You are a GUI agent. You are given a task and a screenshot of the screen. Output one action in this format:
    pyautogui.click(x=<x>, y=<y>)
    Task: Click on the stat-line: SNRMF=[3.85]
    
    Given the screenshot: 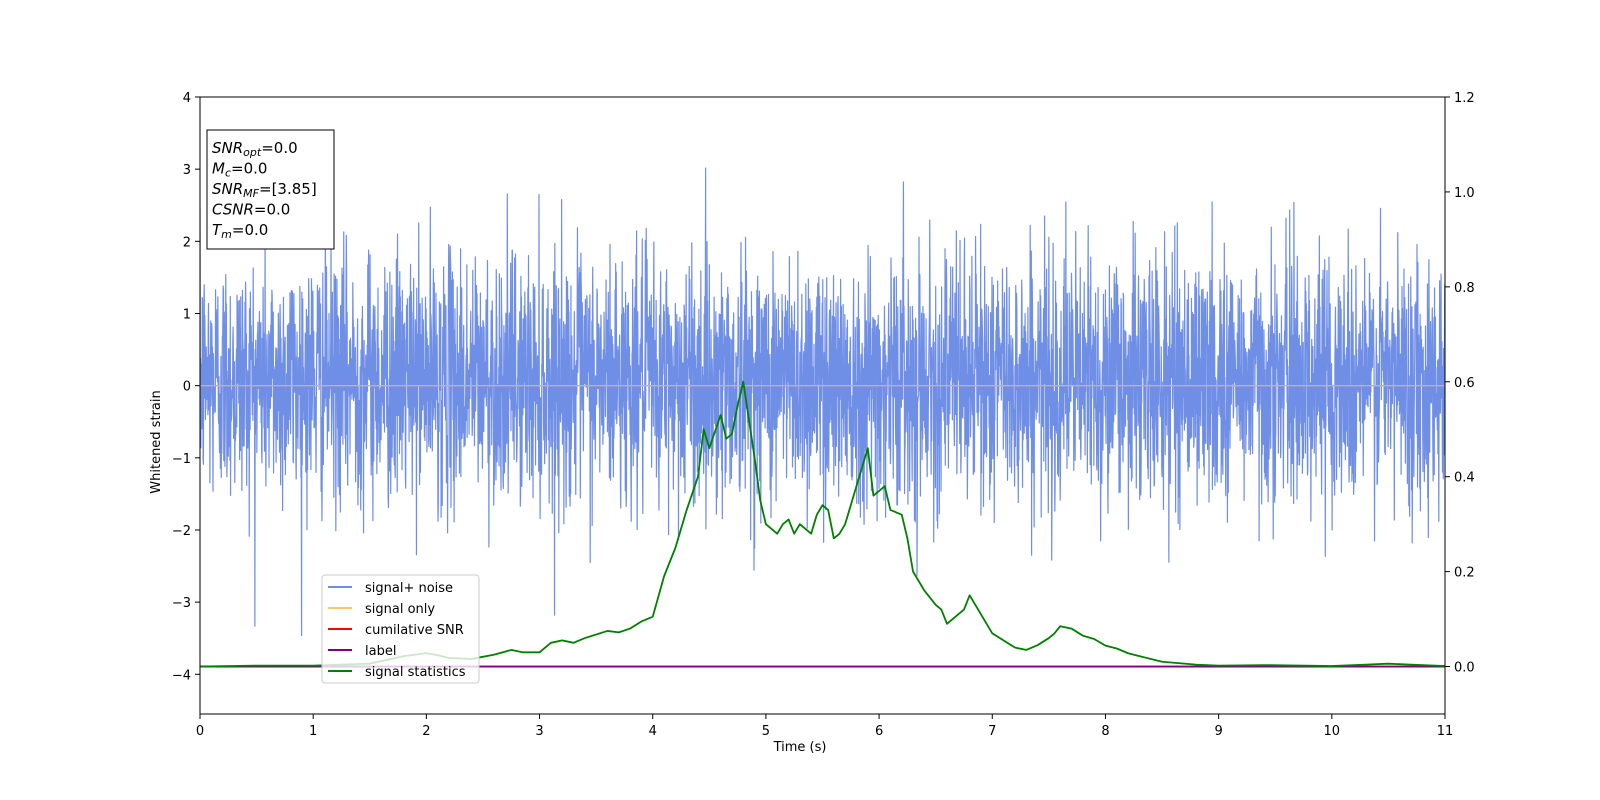 What is the action you would take?
    pyautogui.click(x=264, y=190)
    